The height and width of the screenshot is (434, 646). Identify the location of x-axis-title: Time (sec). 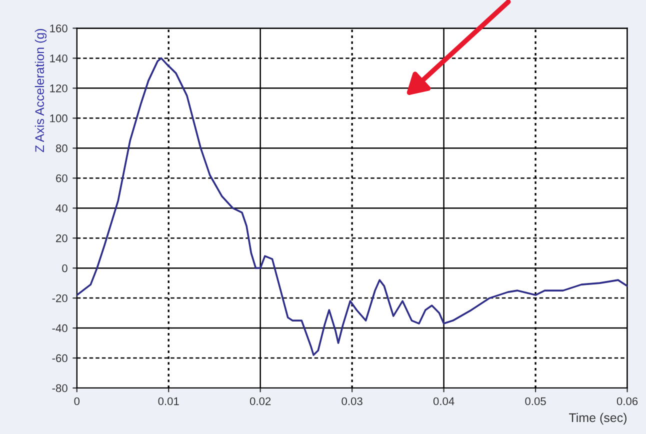
(597, 418).